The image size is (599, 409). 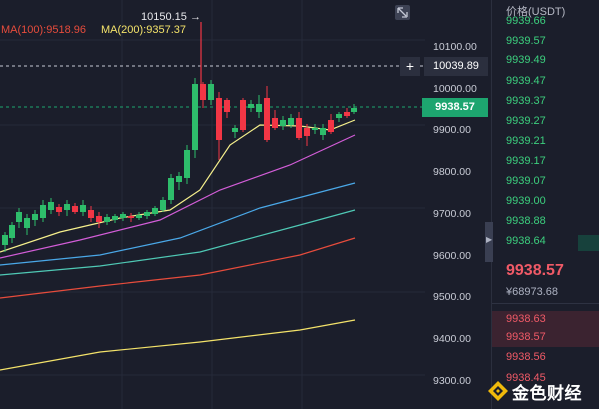 What do you see at coordinates (588, 243) in the screenshot?
I see `ask-depth-bar` at bounding box center [588, 243].